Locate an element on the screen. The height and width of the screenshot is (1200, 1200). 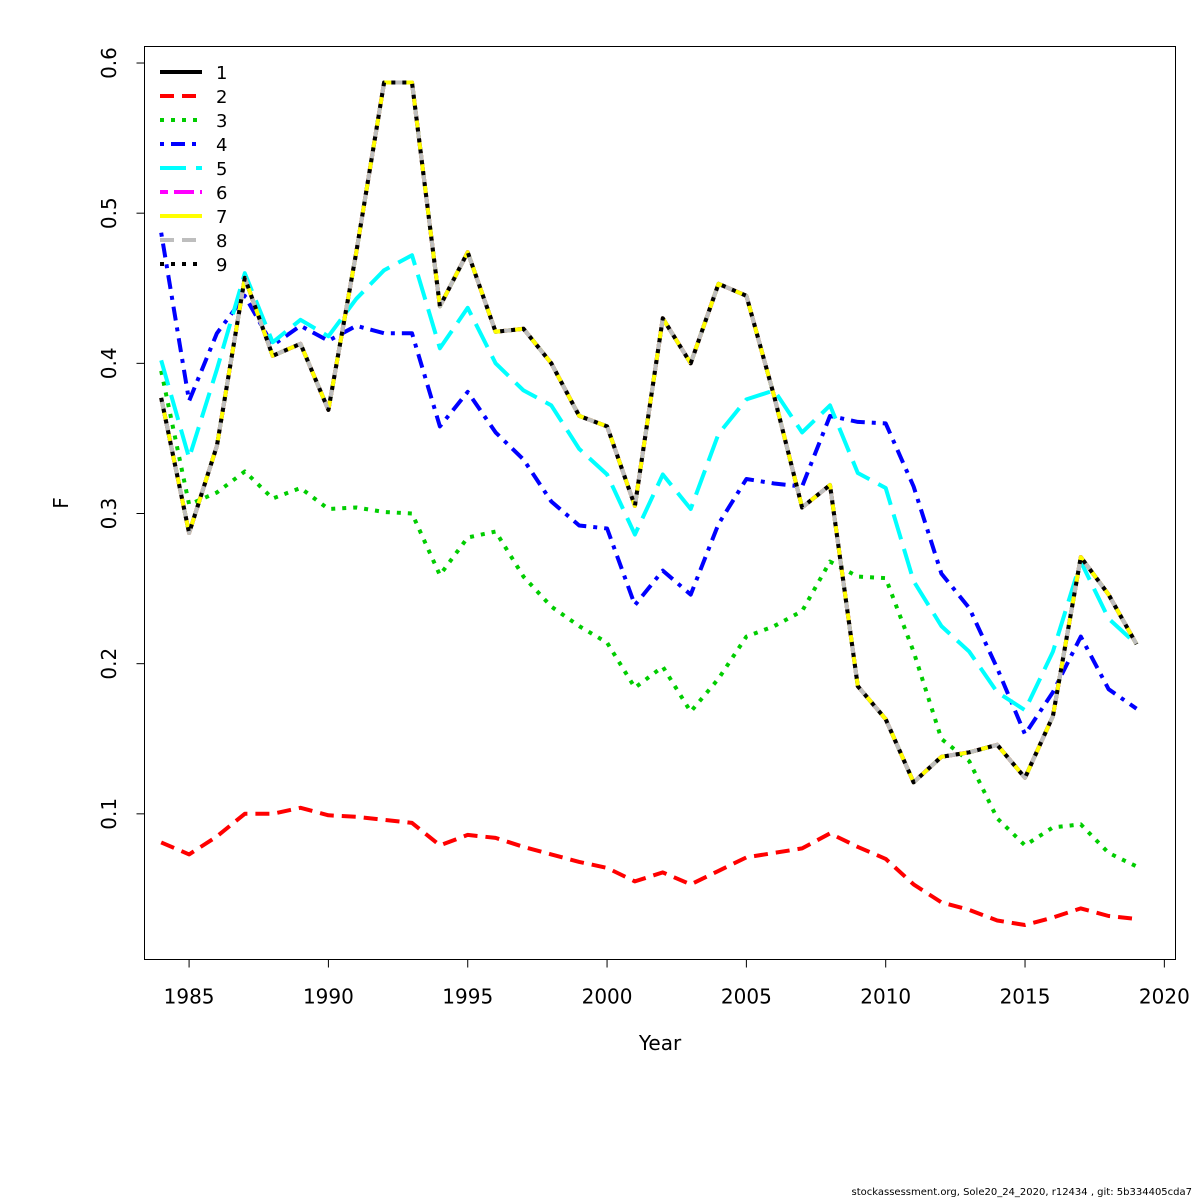
x-tick-label: 1995 is located at coordinates (467, 997).